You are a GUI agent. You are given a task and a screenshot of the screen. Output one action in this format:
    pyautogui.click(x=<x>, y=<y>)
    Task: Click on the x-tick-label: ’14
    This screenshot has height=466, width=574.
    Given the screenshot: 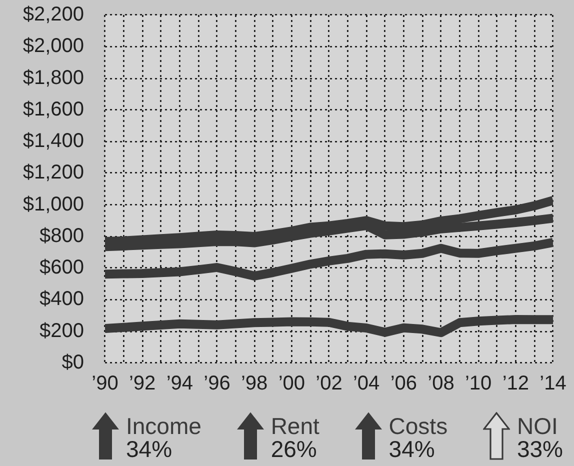 What is the action you would take?
    pyautogui.click(x=553, y=383)
    